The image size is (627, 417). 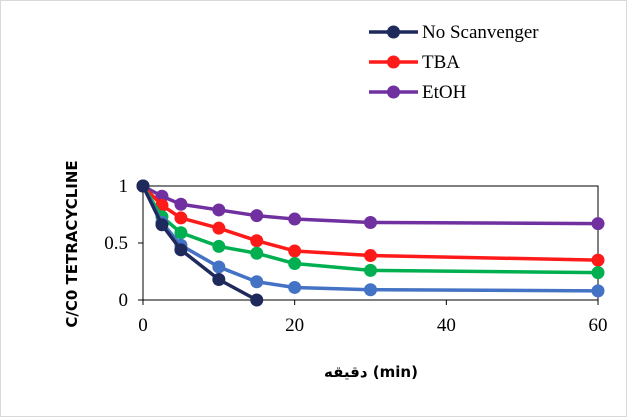 I want to click on y-axis-title: C/C0 TETRACYCLINE, so click(x=72, y=243).